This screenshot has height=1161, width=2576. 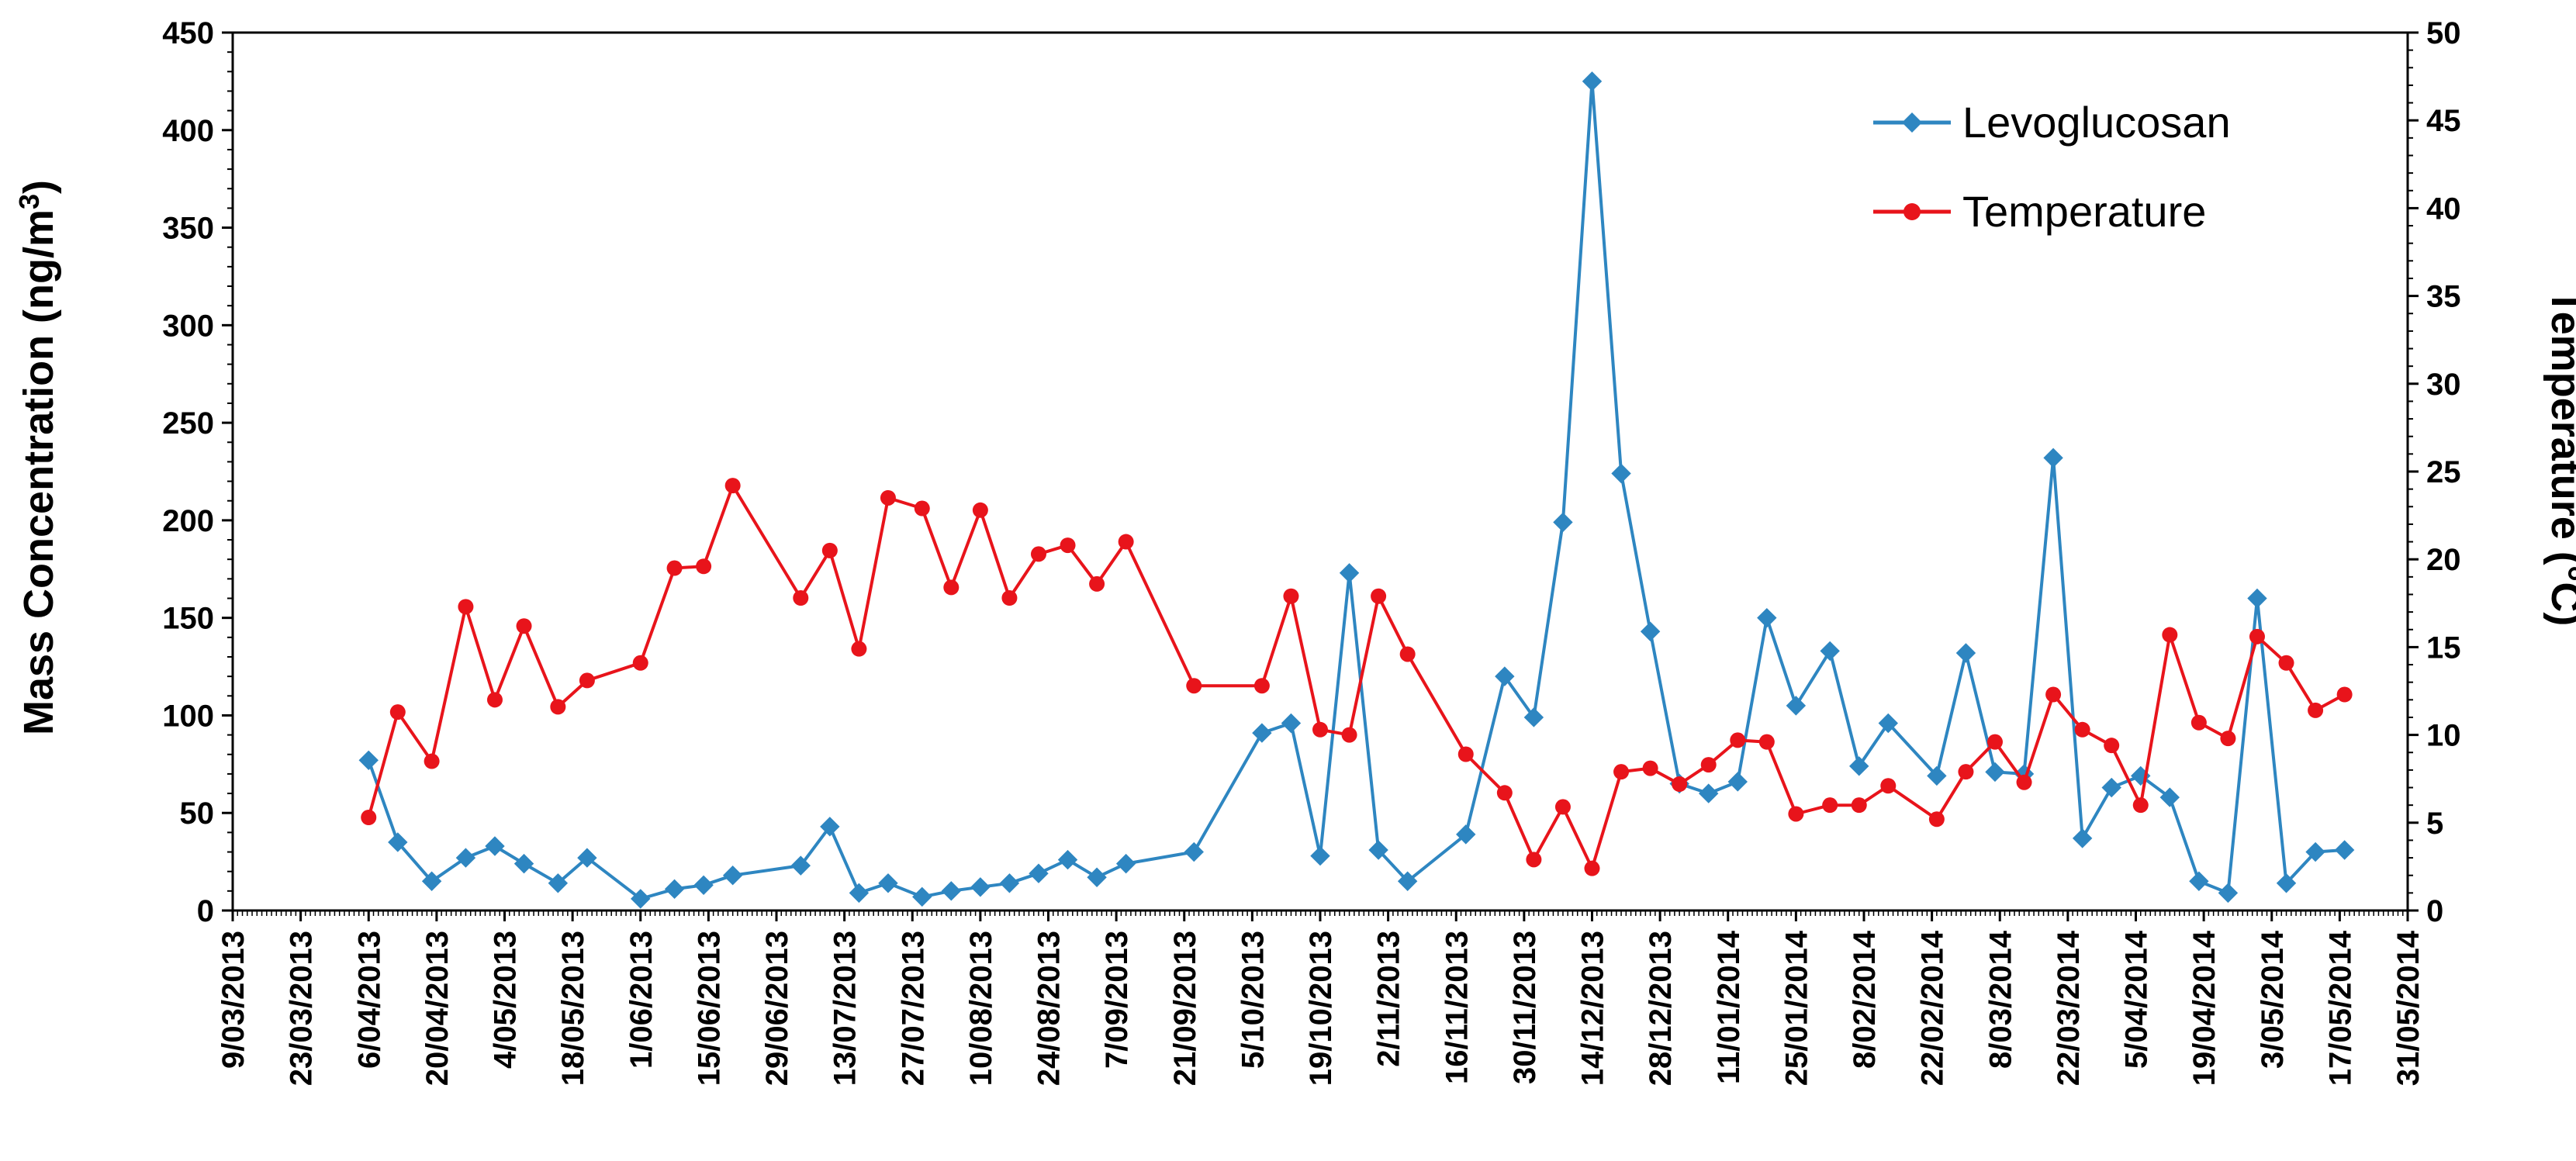 What do you see at coordinates (188, 423) in the screenshot?
I see `left-tick-label: 250` at bounding box center [188, 423].